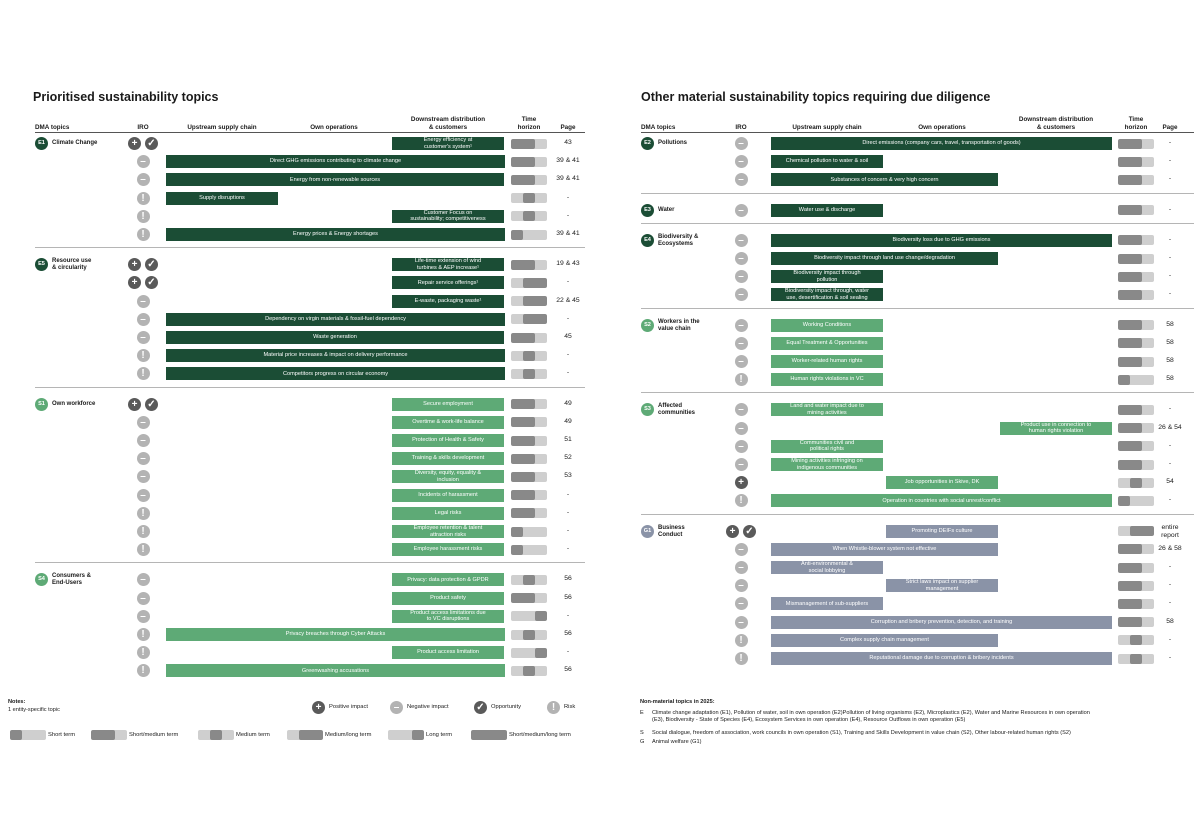 Image resolution: width=1200 pixels, height=839 pixels. I want to click on legend-time-horizon, so click(489, 735).